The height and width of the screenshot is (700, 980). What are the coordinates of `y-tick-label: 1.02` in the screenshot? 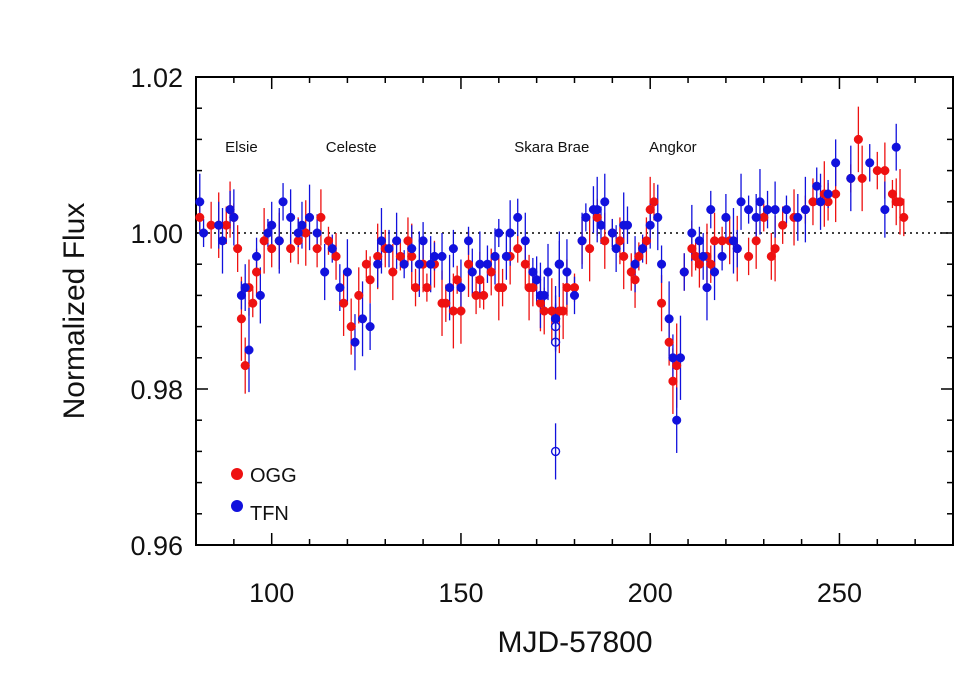 It's located at (156, 78).